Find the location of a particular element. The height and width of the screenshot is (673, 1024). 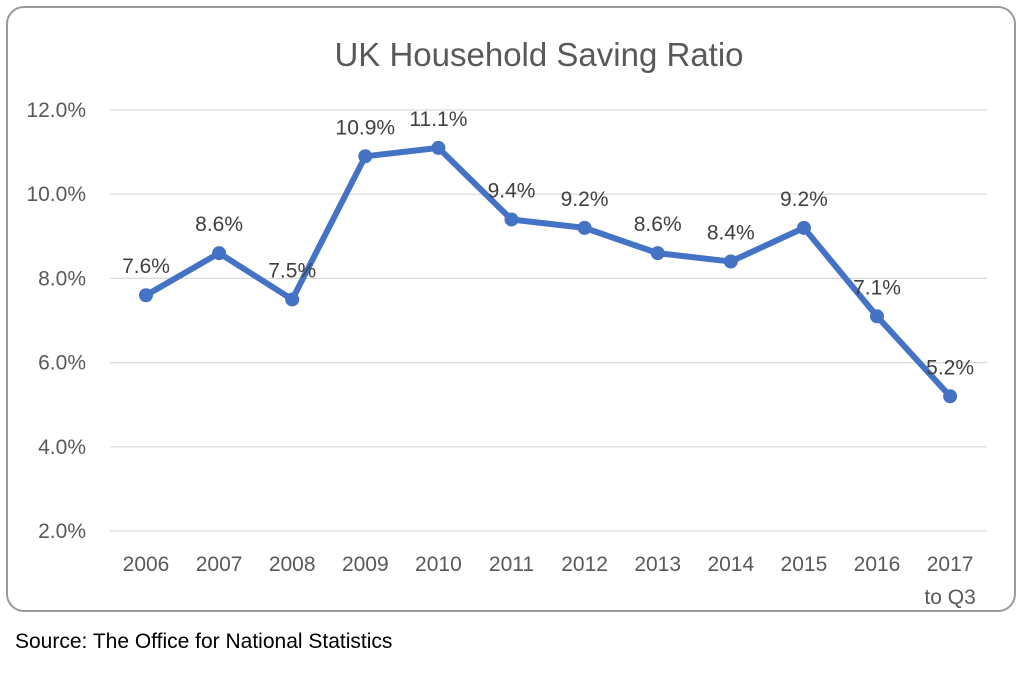

y-tick-label: 12.0% is located at coordinates (56, 110).